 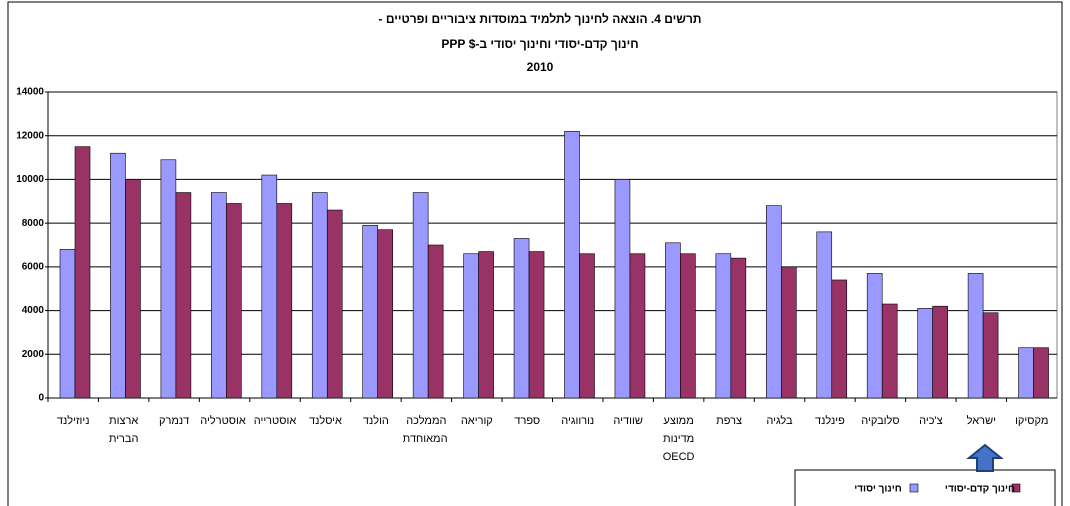 I want to click on y-tick-label: 0, so click(x=41, y=398).